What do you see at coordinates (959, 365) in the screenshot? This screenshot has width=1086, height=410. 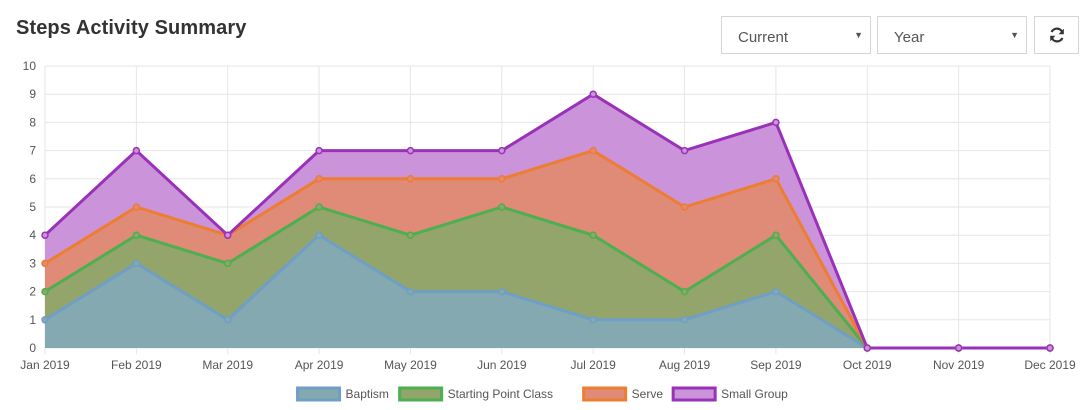 I see `x-tick-label: Nov 2019` at bounding box center [959, 365].